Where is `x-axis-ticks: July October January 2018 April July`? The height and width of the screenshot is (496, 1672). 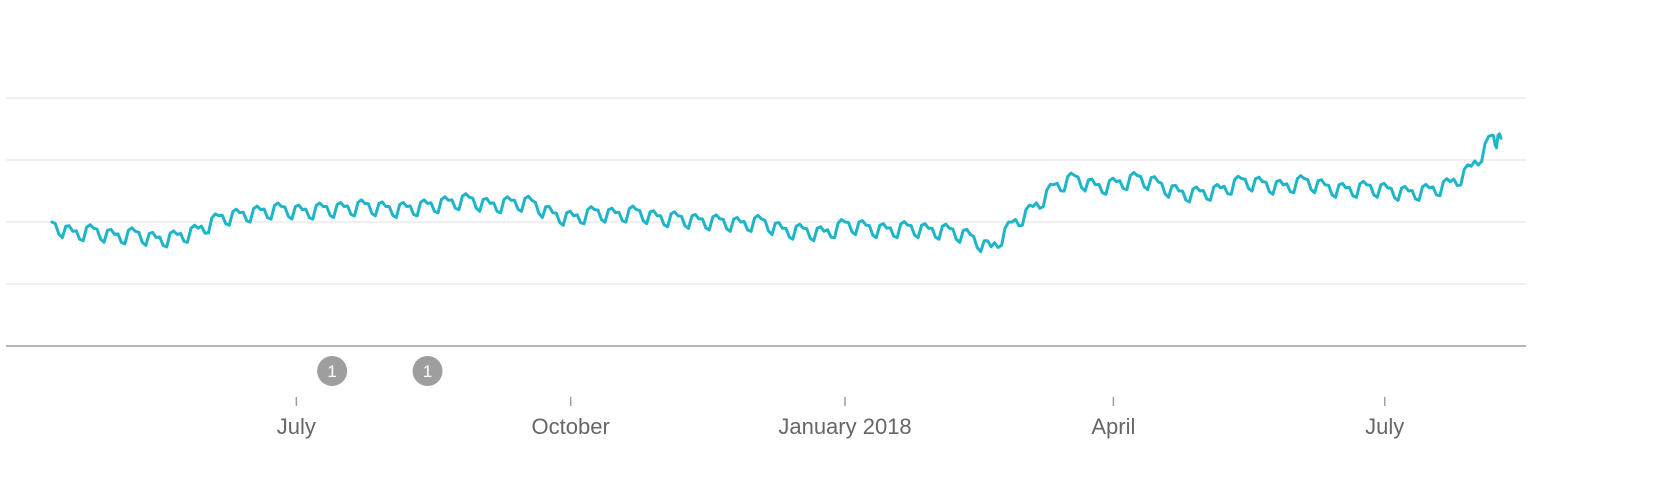
x-axis-ticks: July October January 2018 April July is located at coordinates (840, 418).